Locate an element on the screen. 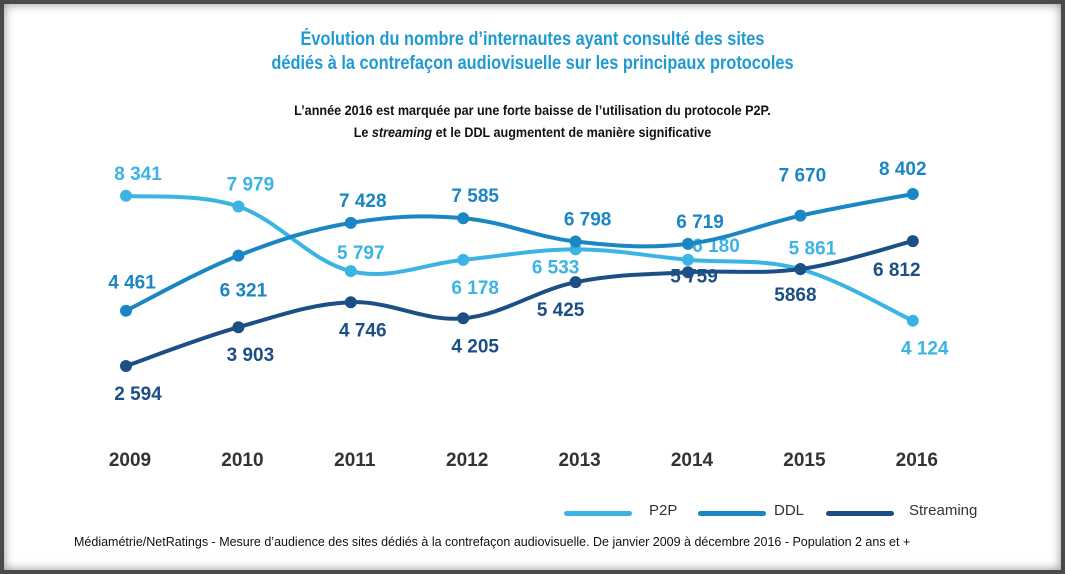  point-streaming-2012 is located at coordinates (463, 318).